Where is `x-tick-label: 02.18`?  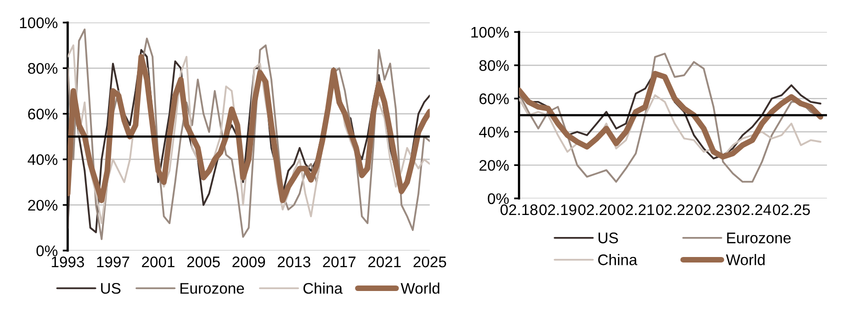 x-tick-label: 02.18 is located at coordinates (519, 210).